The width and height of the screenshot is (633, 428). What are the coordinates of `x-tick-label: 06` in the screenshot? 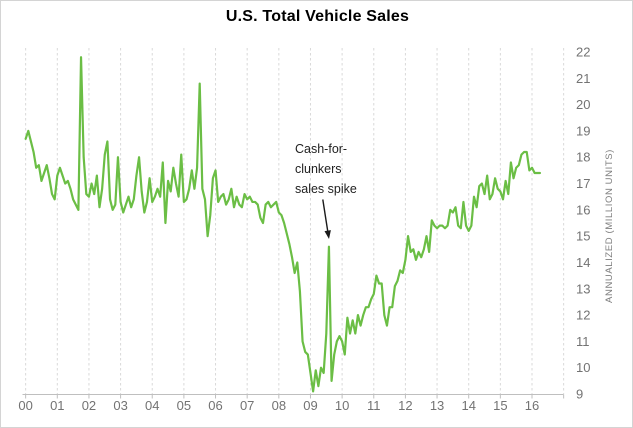 It's located at (215, 405).